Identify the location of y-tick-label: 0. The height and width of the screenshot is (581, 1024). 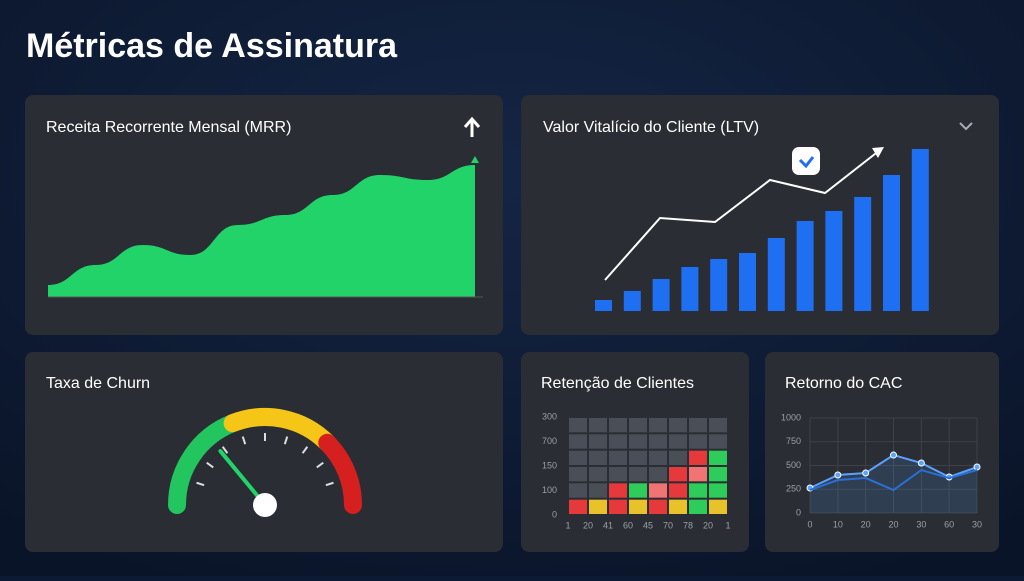
(798, 512).